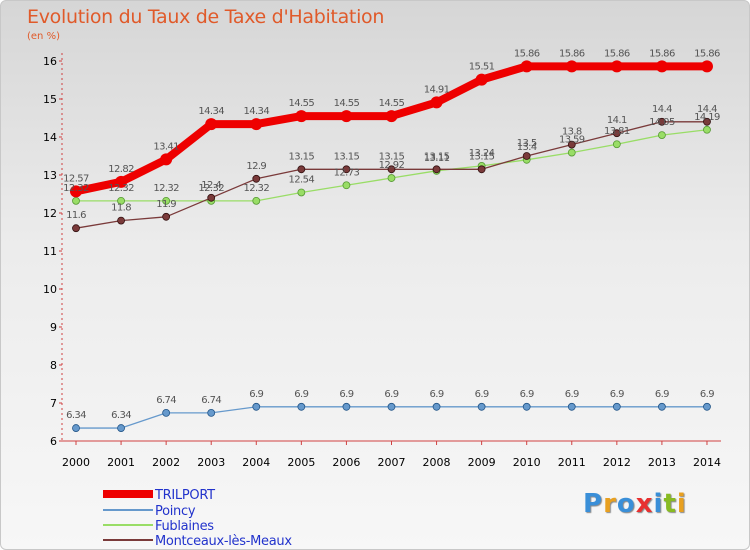 The height and width of the screenshot is (550, 750). I want to click on logo-letter: r, so click(610, 504).